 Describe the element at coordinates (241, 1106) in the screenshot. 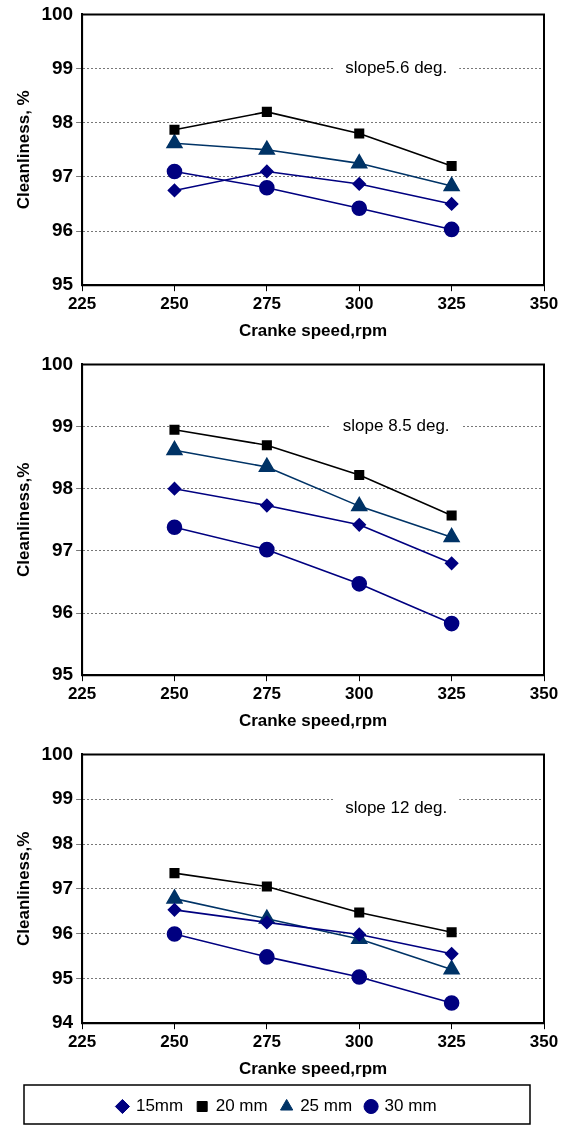

I see `legend-label: 20 mm` at that location.